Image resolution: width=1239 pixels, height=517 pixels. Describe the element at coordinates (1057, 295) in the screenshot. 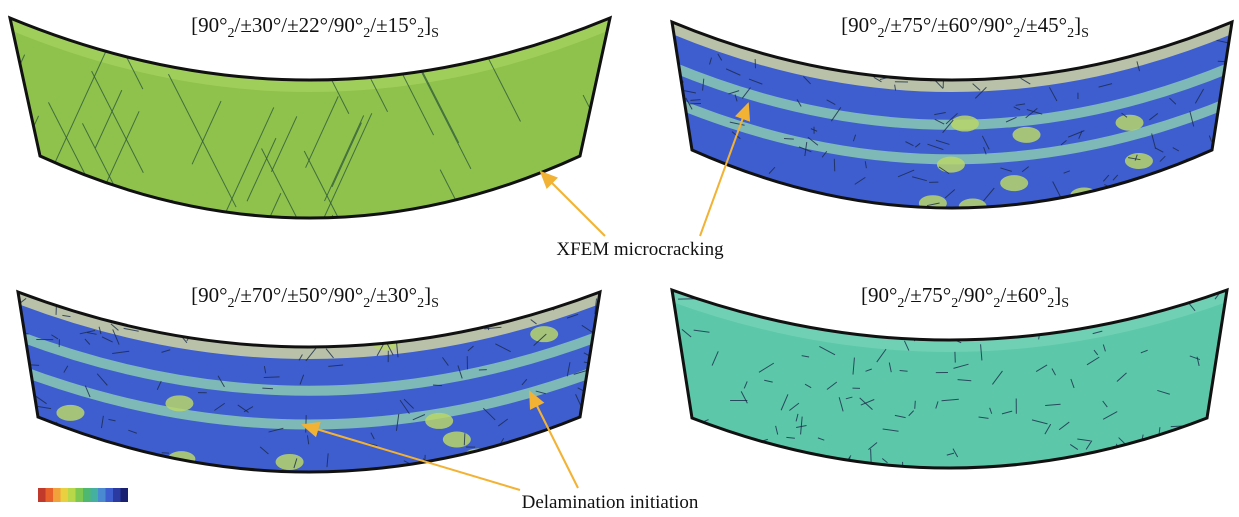

I see `title-part: ]` at that location.